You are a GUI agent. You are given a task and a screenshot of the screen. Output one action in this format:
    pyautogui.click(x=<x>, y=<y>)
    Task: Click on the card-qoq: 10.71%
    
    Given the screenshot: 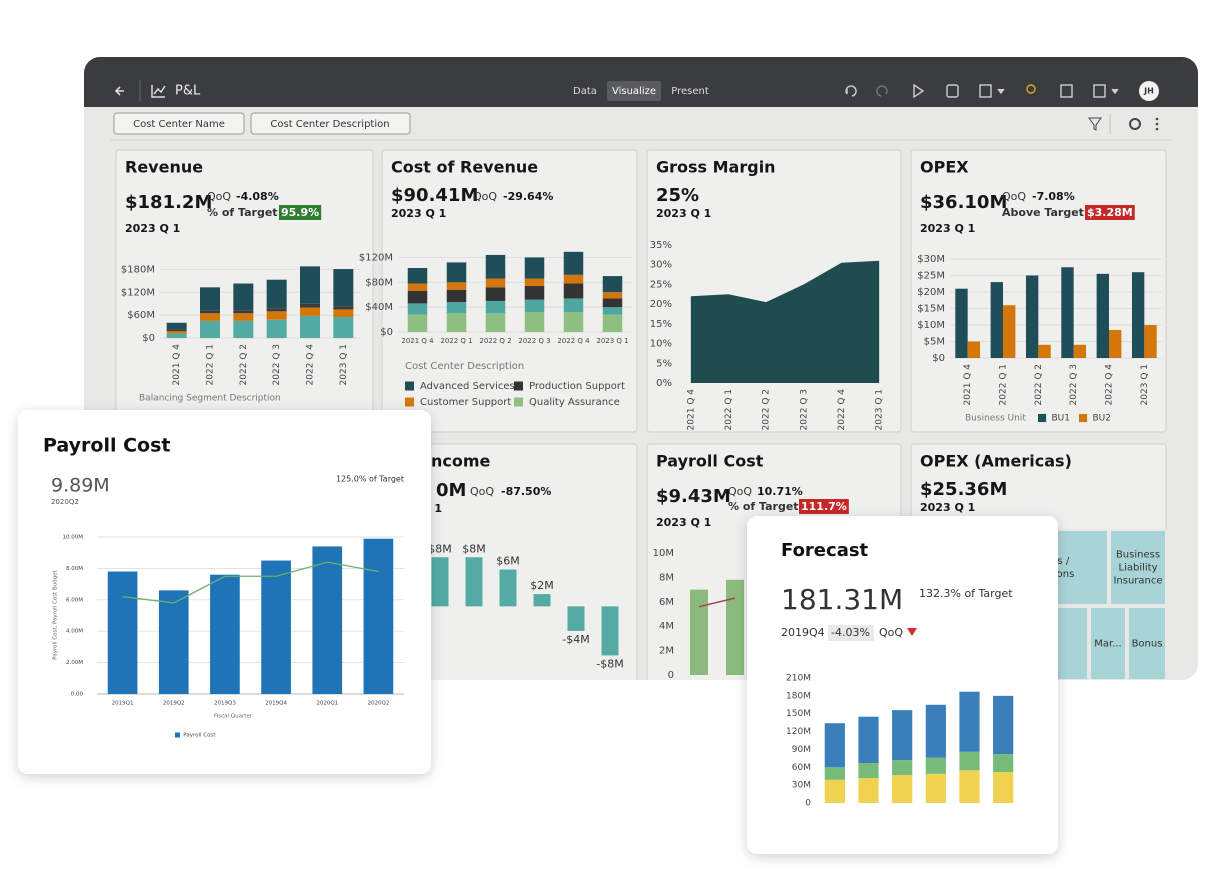 What is the action you would take?
    pyautogui.click(x=780, y=491)
    